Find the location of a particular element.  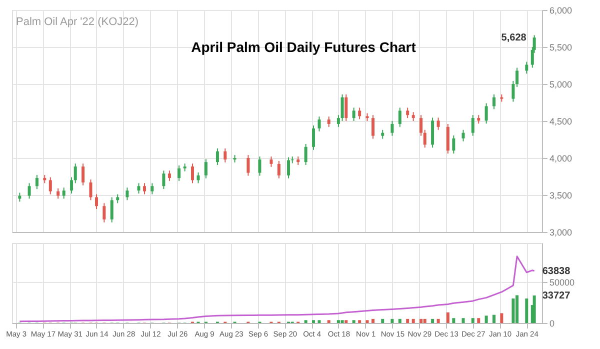

annotation: 5,628 is located at coordinates (514, 38).